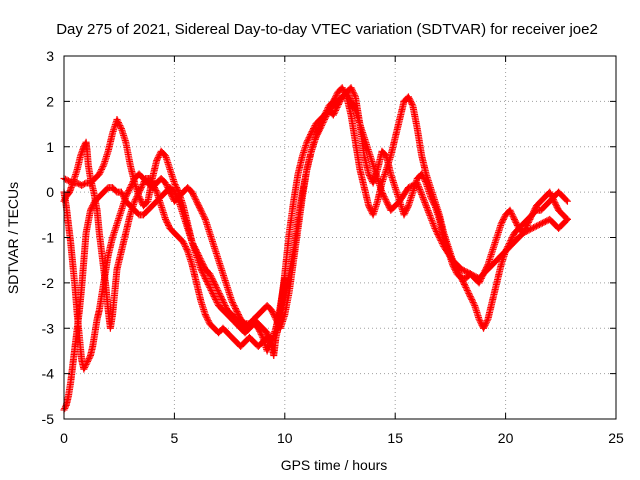 The height and width of the screenshot is (480, 640). I want to click on x-axis-label: GPS time / hours, so click(334, 465).